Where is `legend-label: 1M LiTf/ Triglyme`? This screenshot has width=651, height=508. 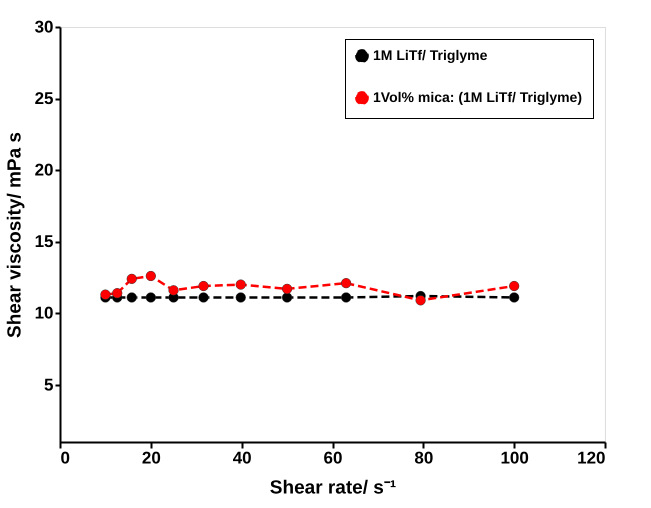
legend-label: 1M LiTf/ Triglyme is located at coordinates (430, 55).